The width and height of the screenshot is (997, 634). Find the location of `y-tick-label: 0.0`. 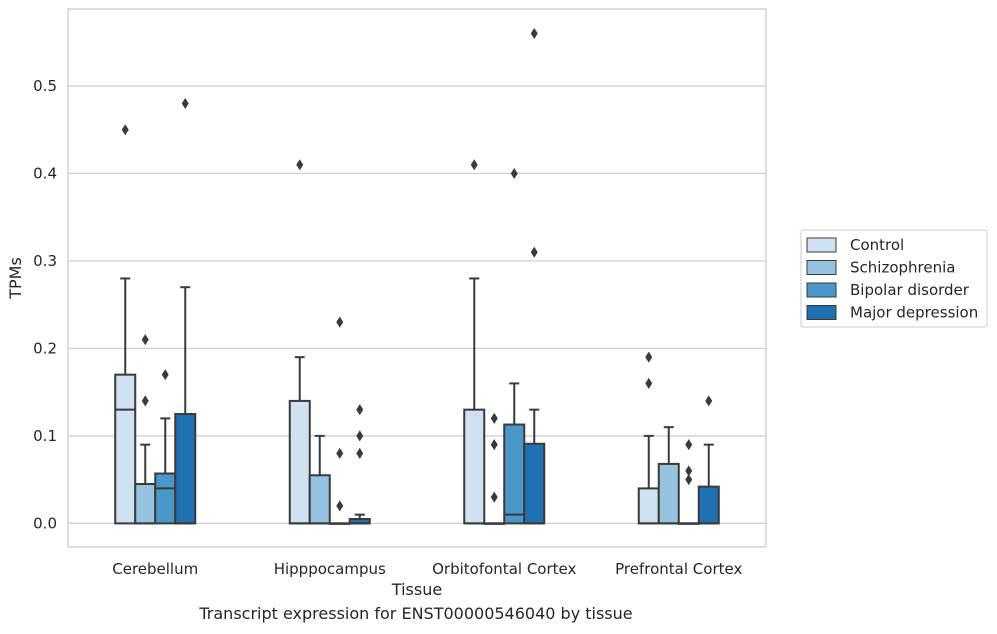

y-tick-label: 0.0 is located at coordinates (45, 523).